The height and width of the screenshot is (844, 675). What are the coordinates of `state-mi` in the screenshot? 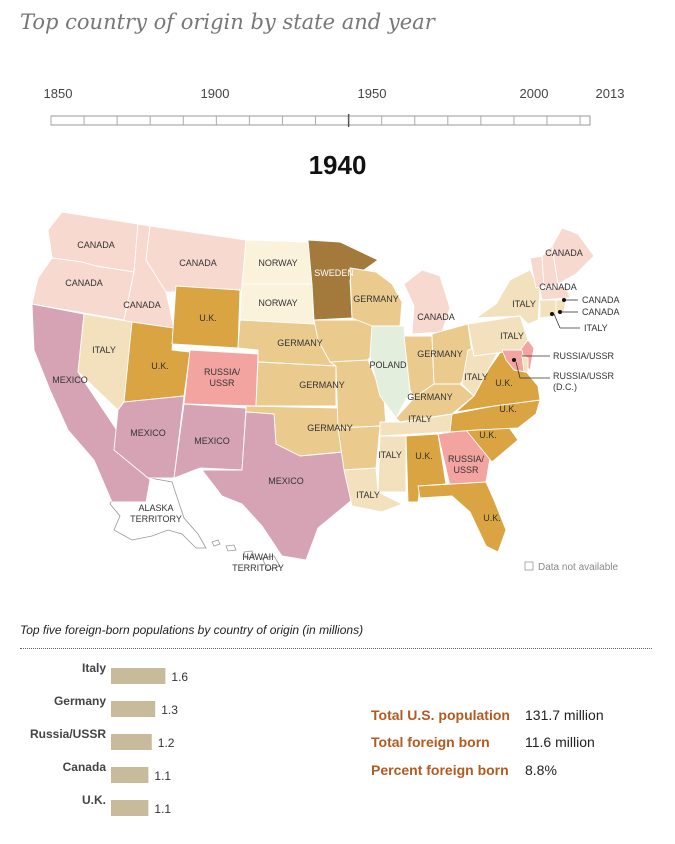 It's located at (427, 302).